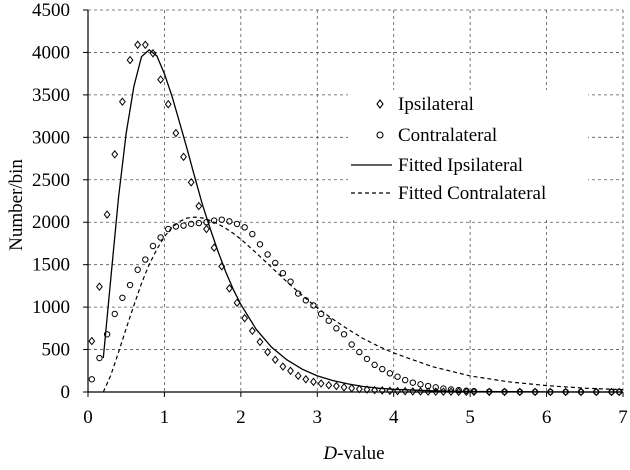 The height and width of the screenshot is (470, 630). I want to click on x-tick-label: 6, so click(547, 417).